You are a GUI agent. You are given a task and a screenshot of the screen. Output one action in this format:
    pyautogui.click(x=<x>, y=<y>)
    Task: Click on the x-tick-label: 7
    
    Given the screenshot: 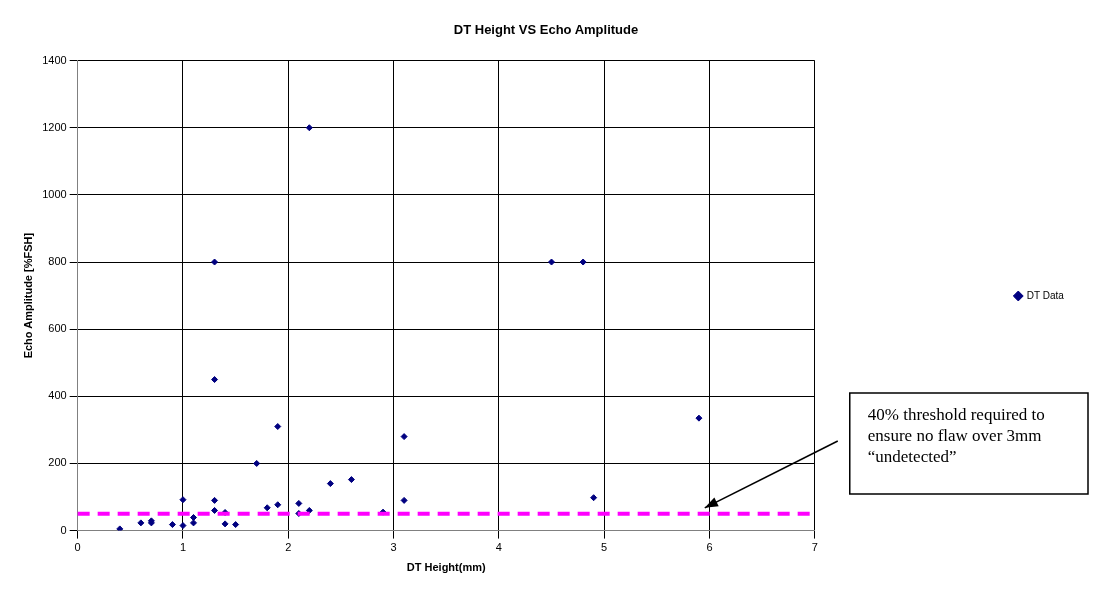 What is the action you would take?
    pyautogui.click(x=814, y=547)
    